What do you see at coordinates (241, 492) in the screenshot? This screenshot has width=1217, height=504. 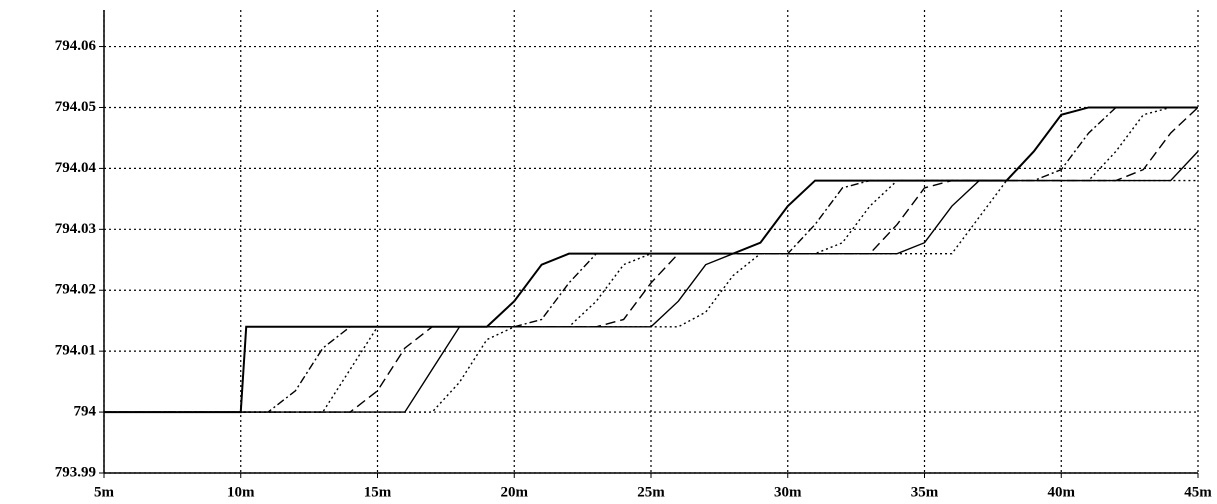 I see `x-tick-label: 10m` at bounding box center [241, 492].